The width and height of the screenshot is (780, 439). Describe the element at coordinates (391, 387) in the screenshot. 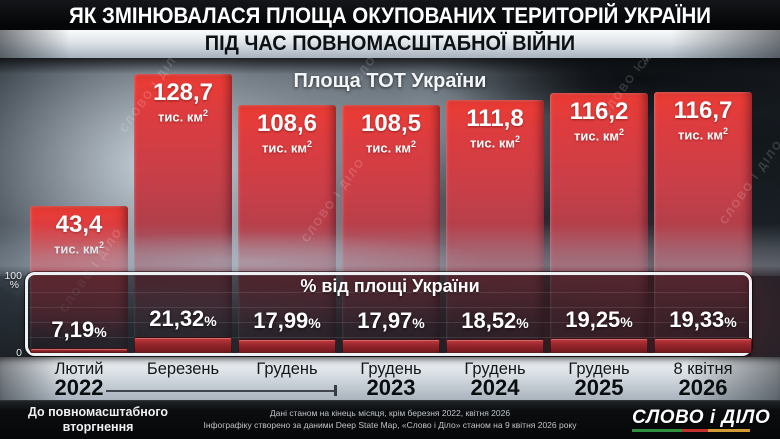

I see `x-axis-year: 2023` at that location.